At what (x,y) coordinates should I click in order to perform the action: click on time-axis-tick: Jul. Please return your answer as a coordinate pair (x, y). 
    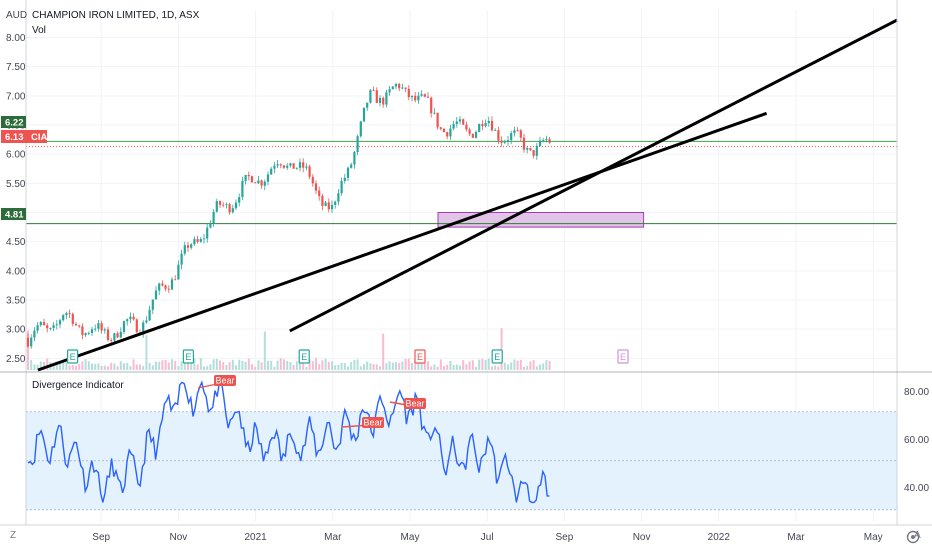
    Looking at the image, I should click on (487, 537).